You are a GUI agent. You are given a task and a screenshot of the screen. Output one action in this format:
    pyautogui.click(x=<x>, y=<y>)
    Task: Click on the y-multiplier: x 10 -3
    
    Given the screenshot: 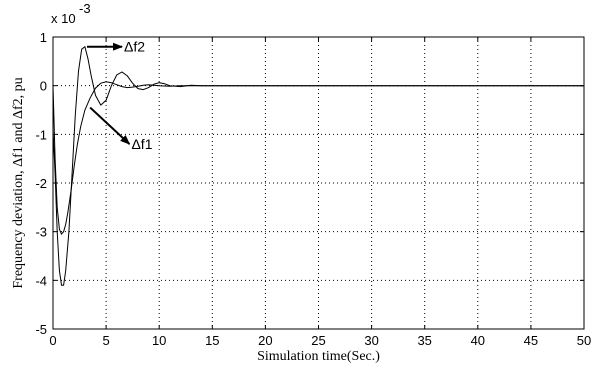 What is the action you would take?
    pyautogui.click(x=71, y=13)
    